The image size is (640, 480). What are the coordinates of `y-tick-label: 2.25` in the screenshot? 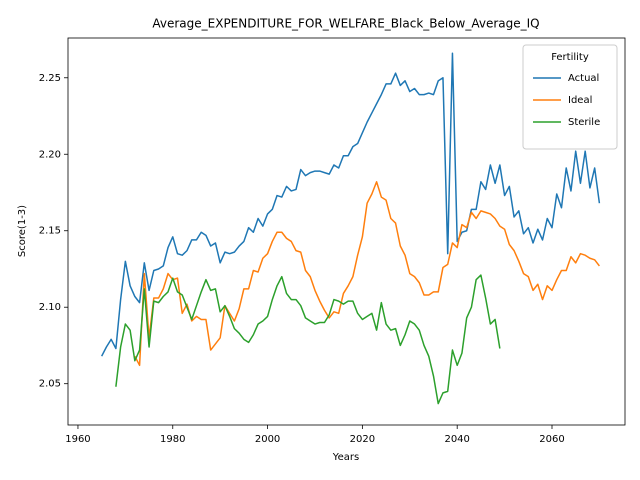 It's located at (50, 78).